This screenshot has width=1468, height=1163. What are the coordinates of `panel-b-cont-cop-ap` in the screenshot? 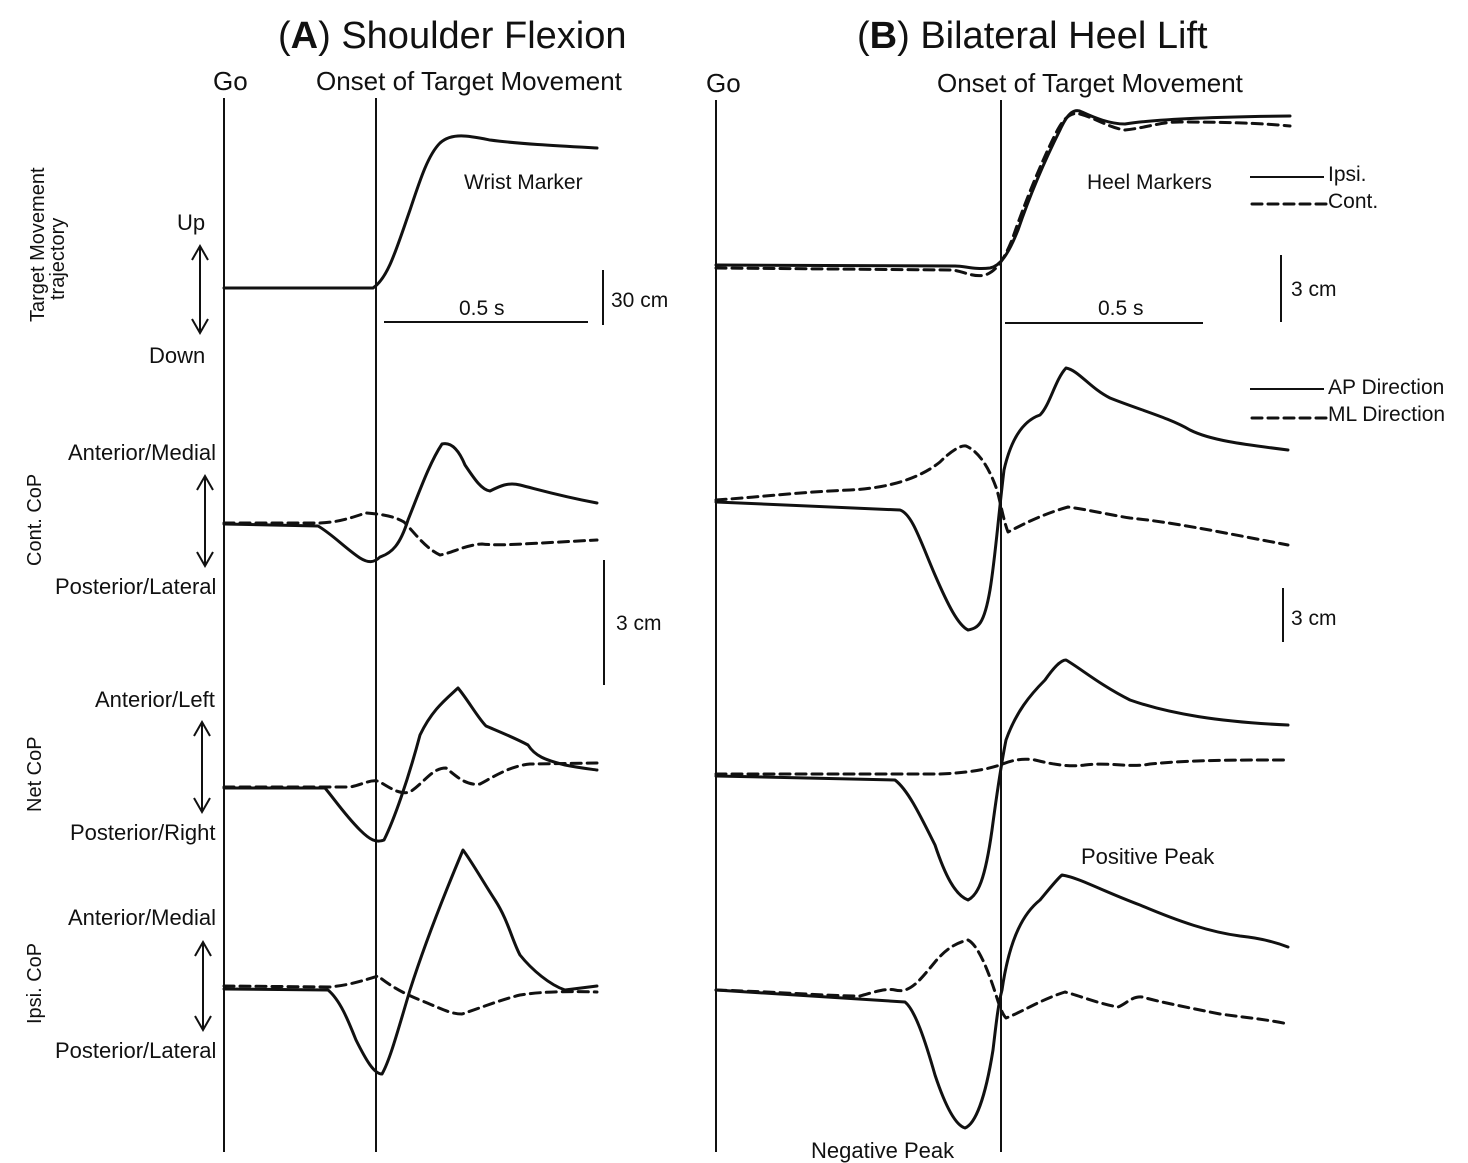 It's located at (1002, 499).